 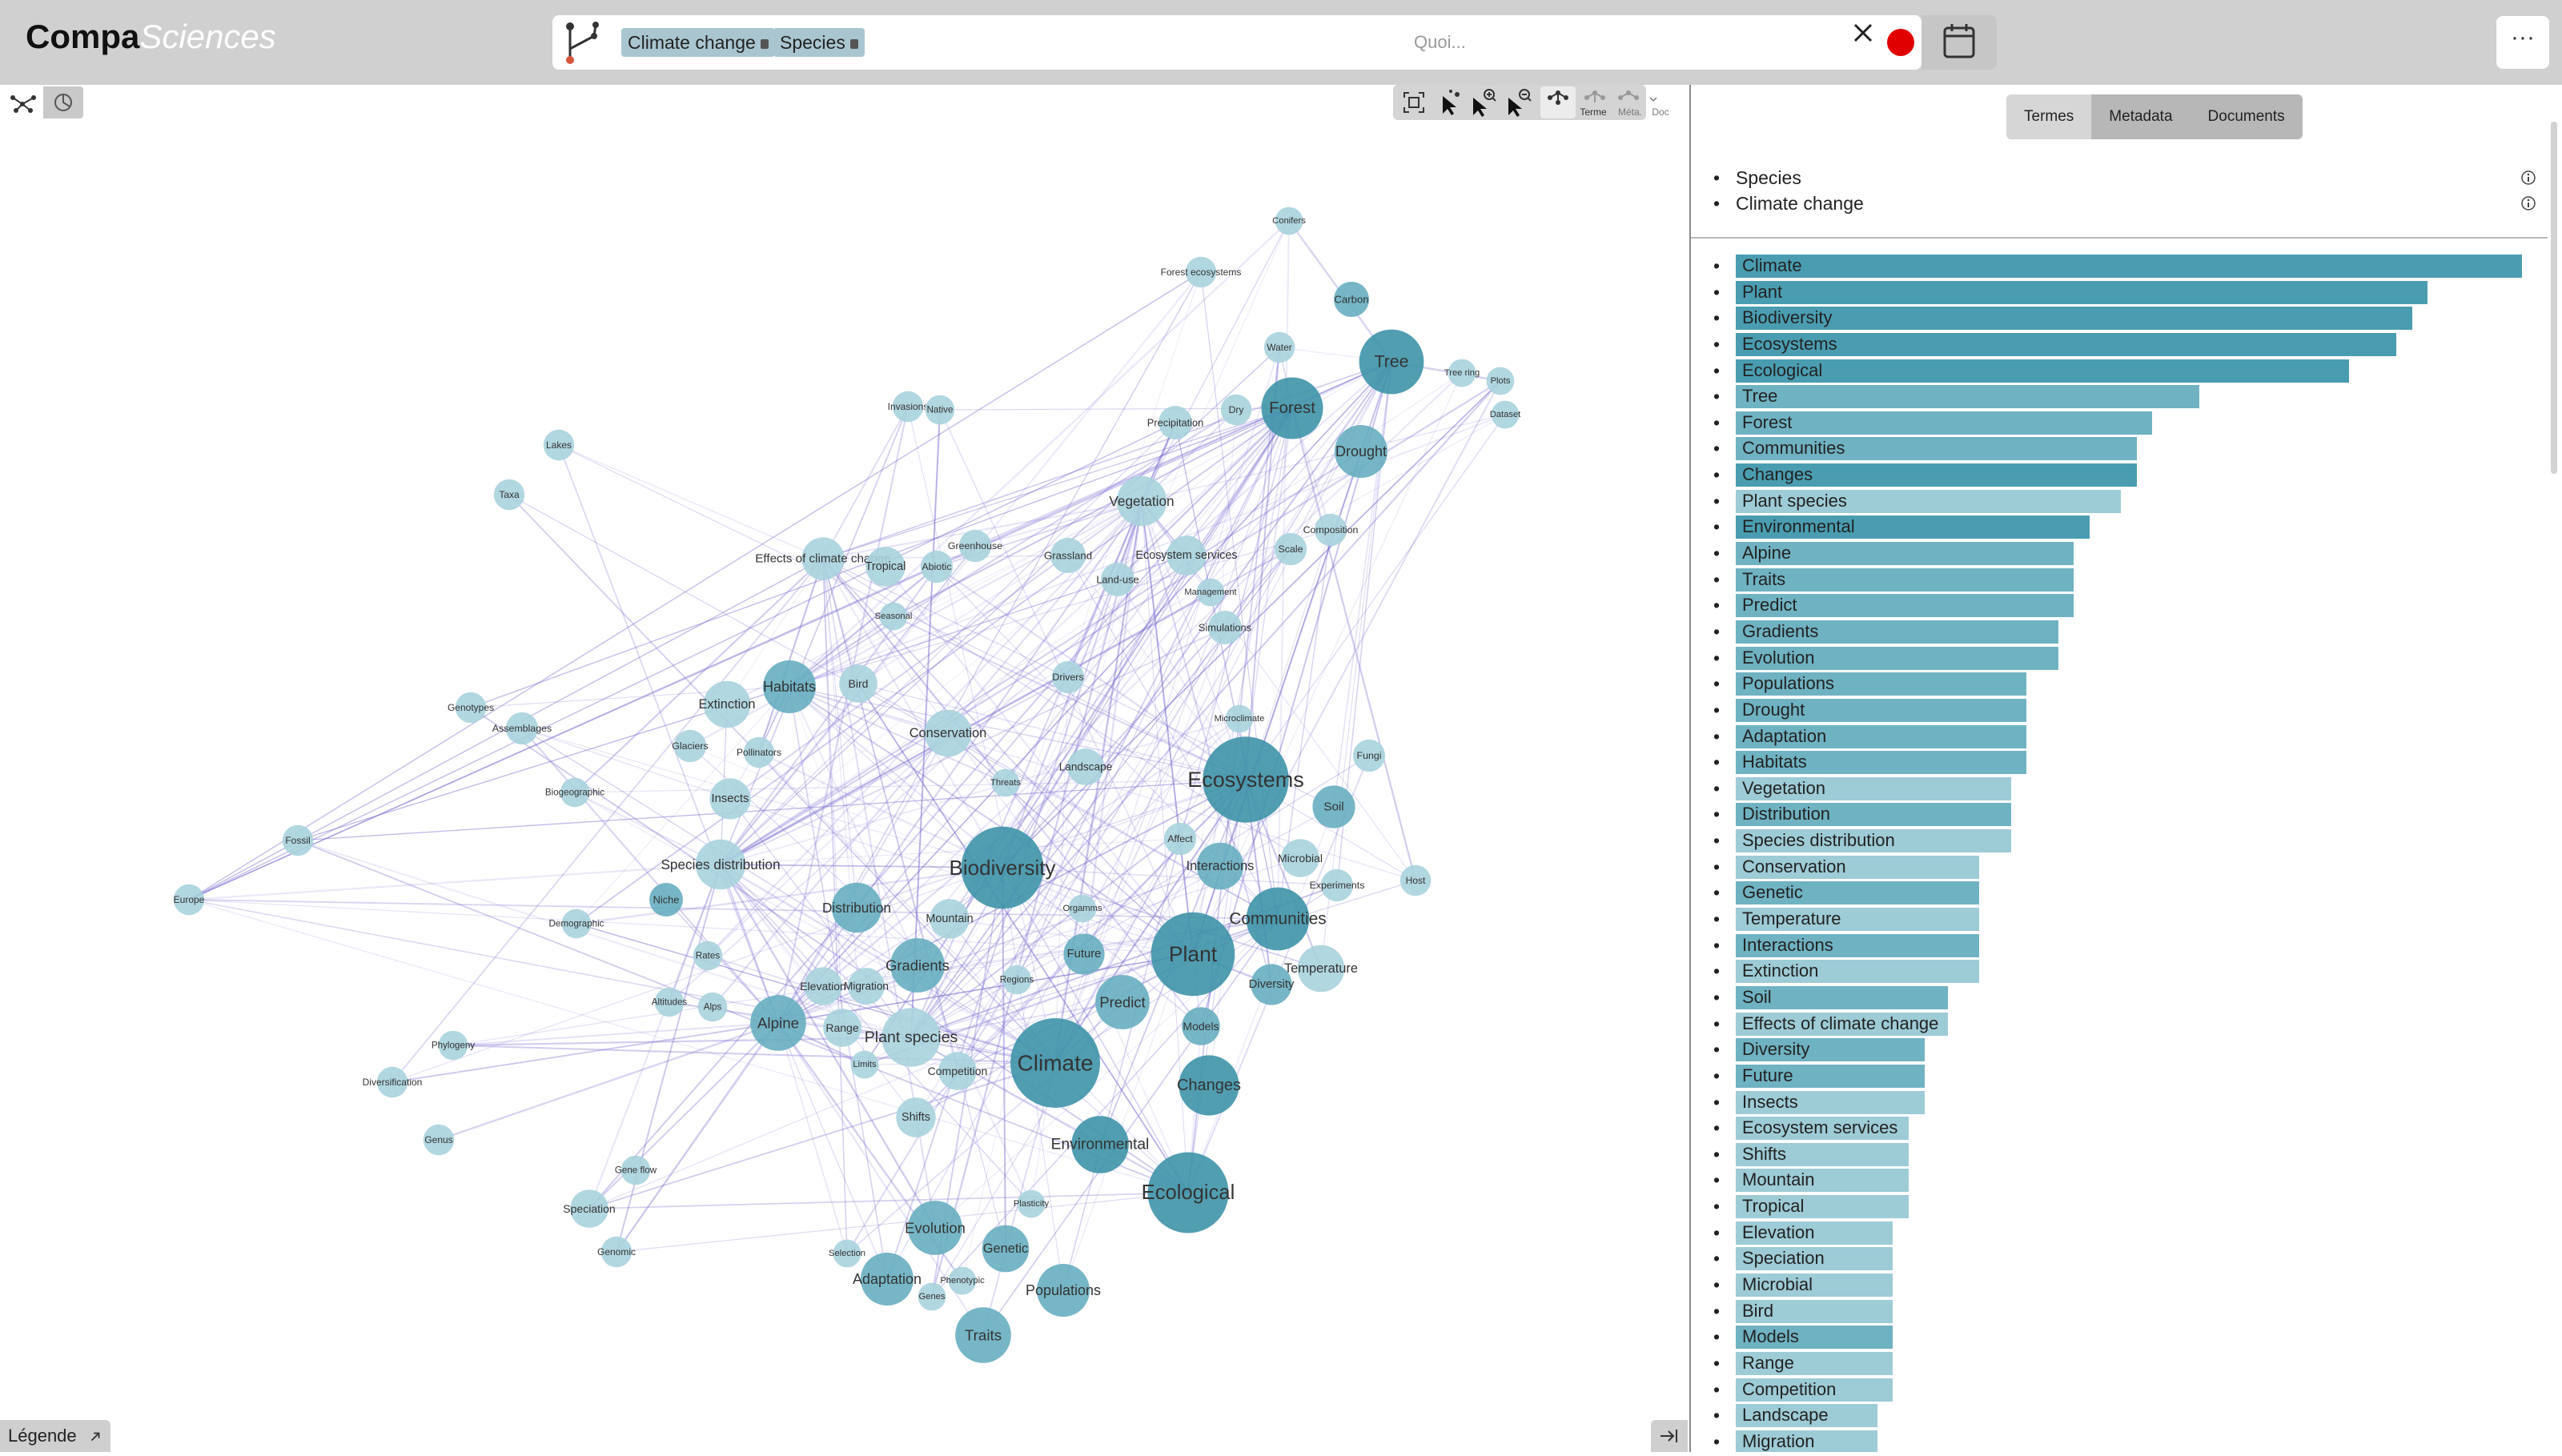 I want to click on term-row: Landscape, so click(x=2129, y=1415).